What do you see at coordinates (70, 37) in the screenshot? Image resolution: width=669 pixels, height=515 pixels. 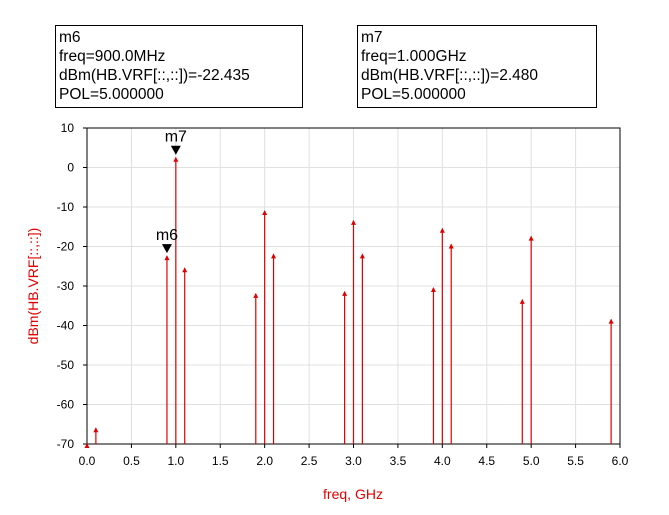 I see `marker-name: m6` at bounding box center [70, 37].